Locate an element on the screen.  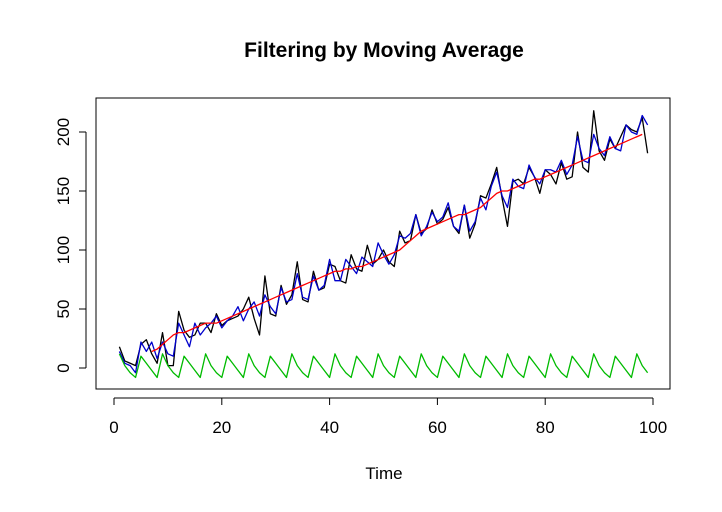
x-tick-label: 80 is located at coordinates (545, 427).